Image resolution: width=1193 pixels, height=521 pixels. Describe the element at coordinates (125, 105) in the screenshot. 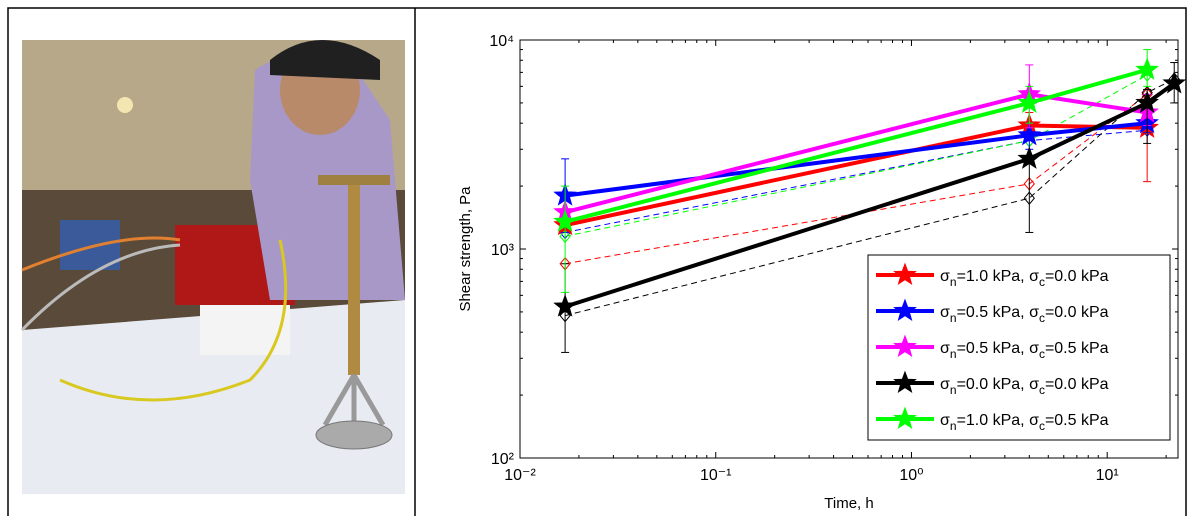

I see `photo-lamp` at that location.